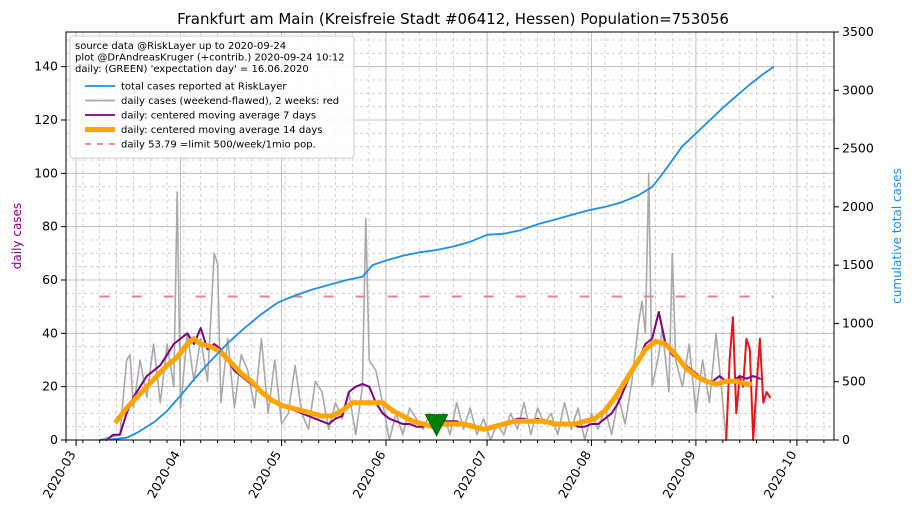  What do you see at coordinates (46, 119) in the screenshot?
I see `y-tick-label-left: 120` at bounding box center [46, 119].